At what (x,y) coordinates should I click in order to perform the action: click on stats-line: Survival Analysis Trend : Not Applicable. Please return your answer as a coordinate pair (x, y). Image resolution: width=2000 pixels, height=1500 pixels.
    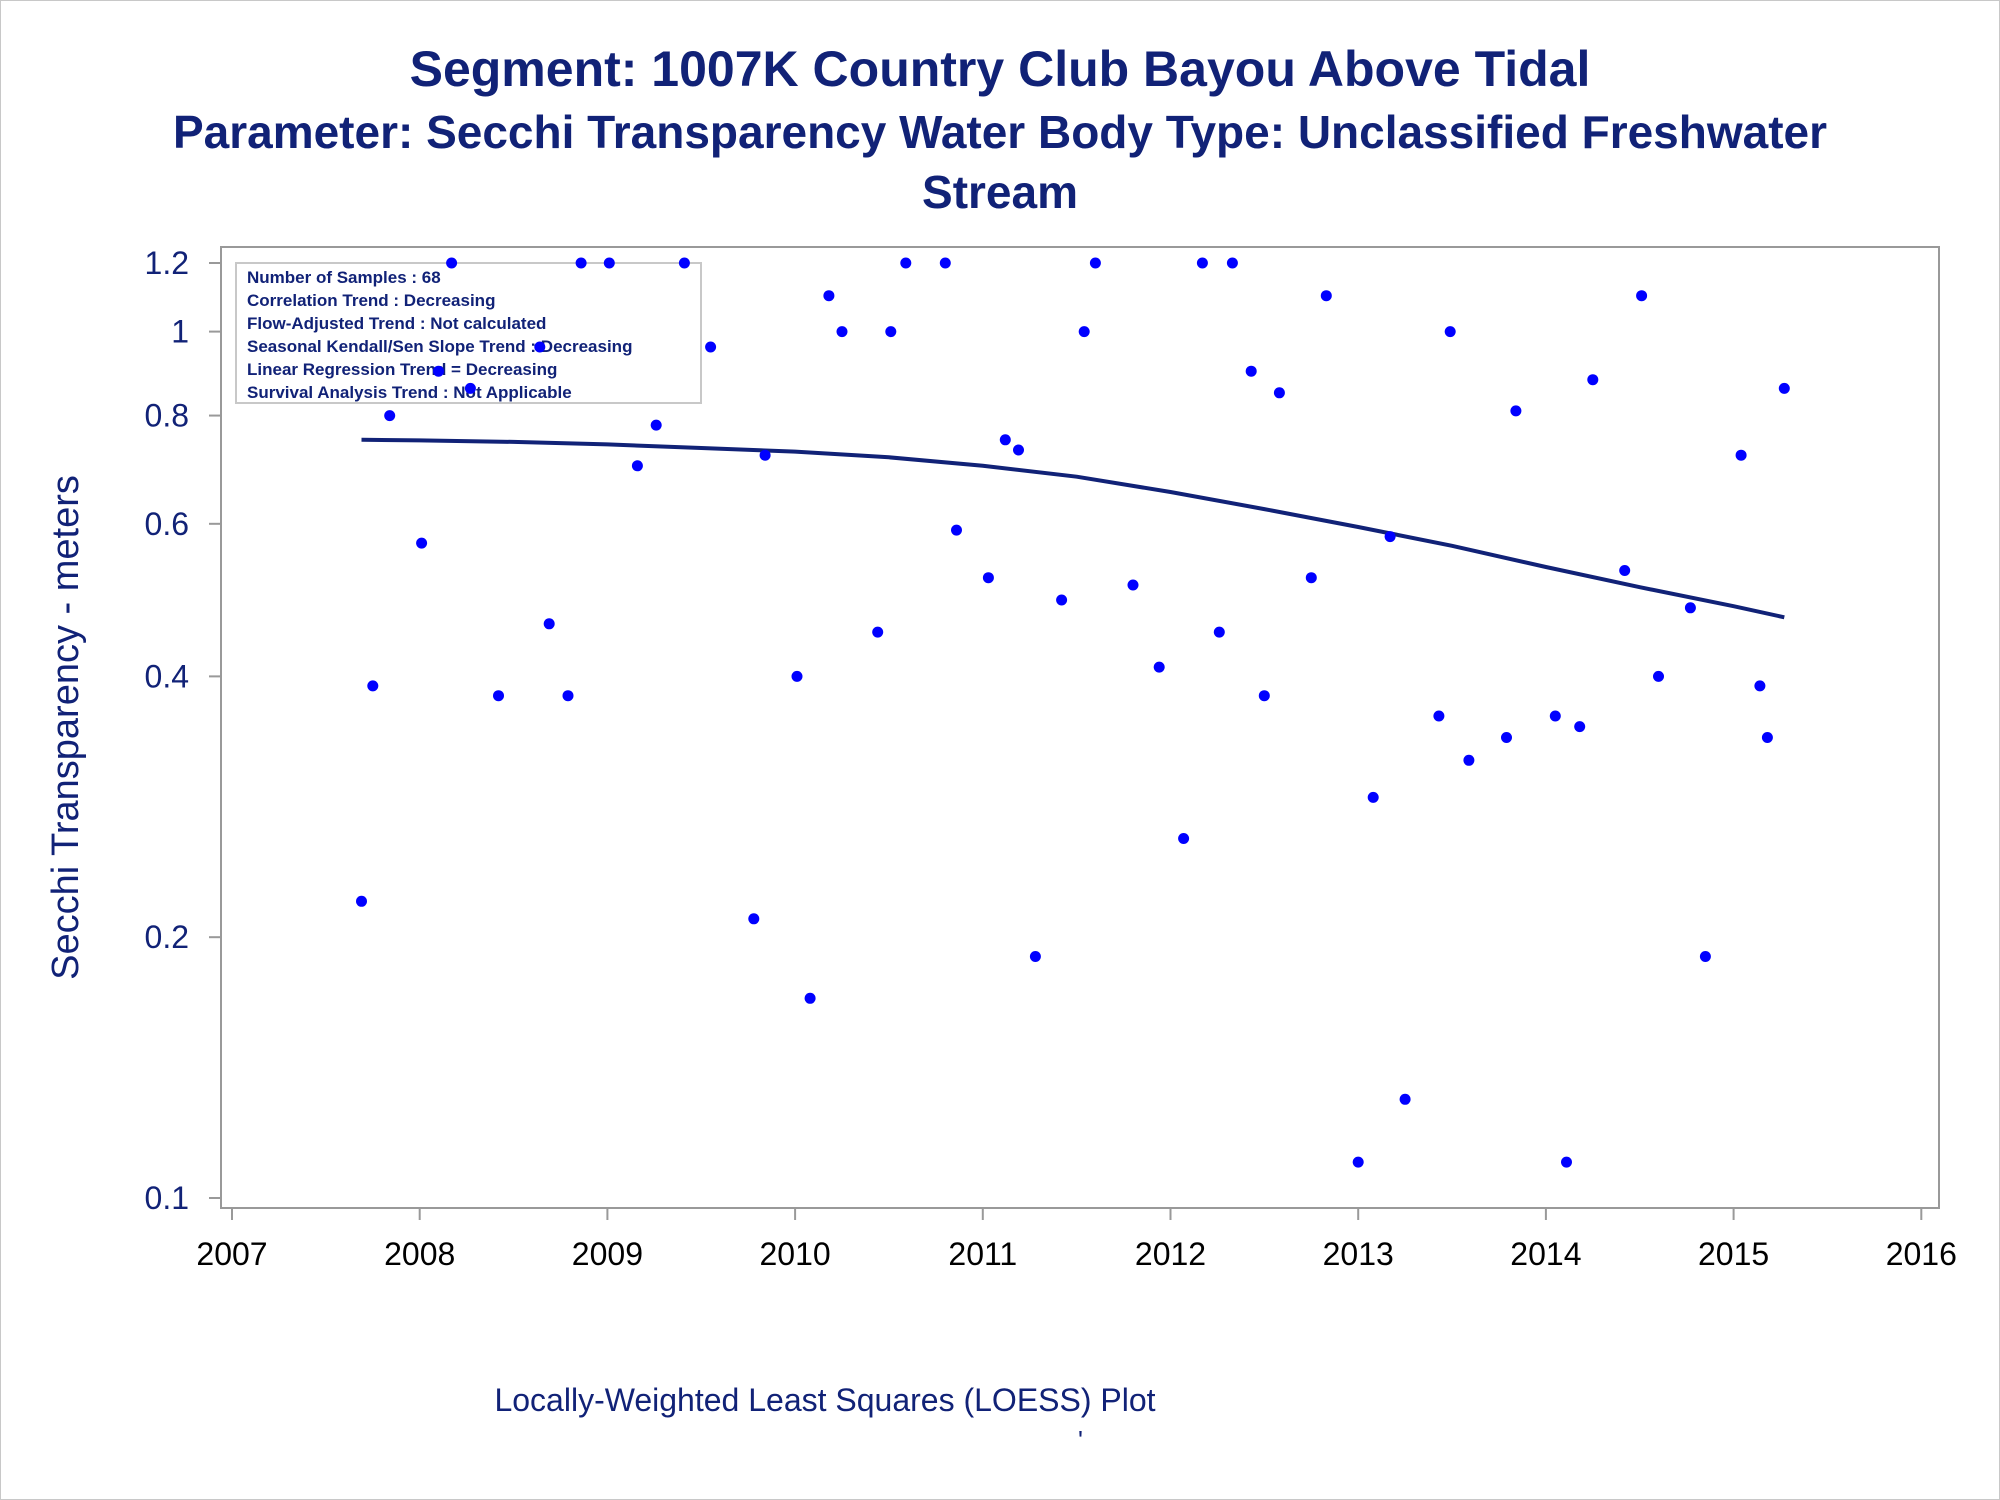
    Looking at the image, I should click on (409, 392).